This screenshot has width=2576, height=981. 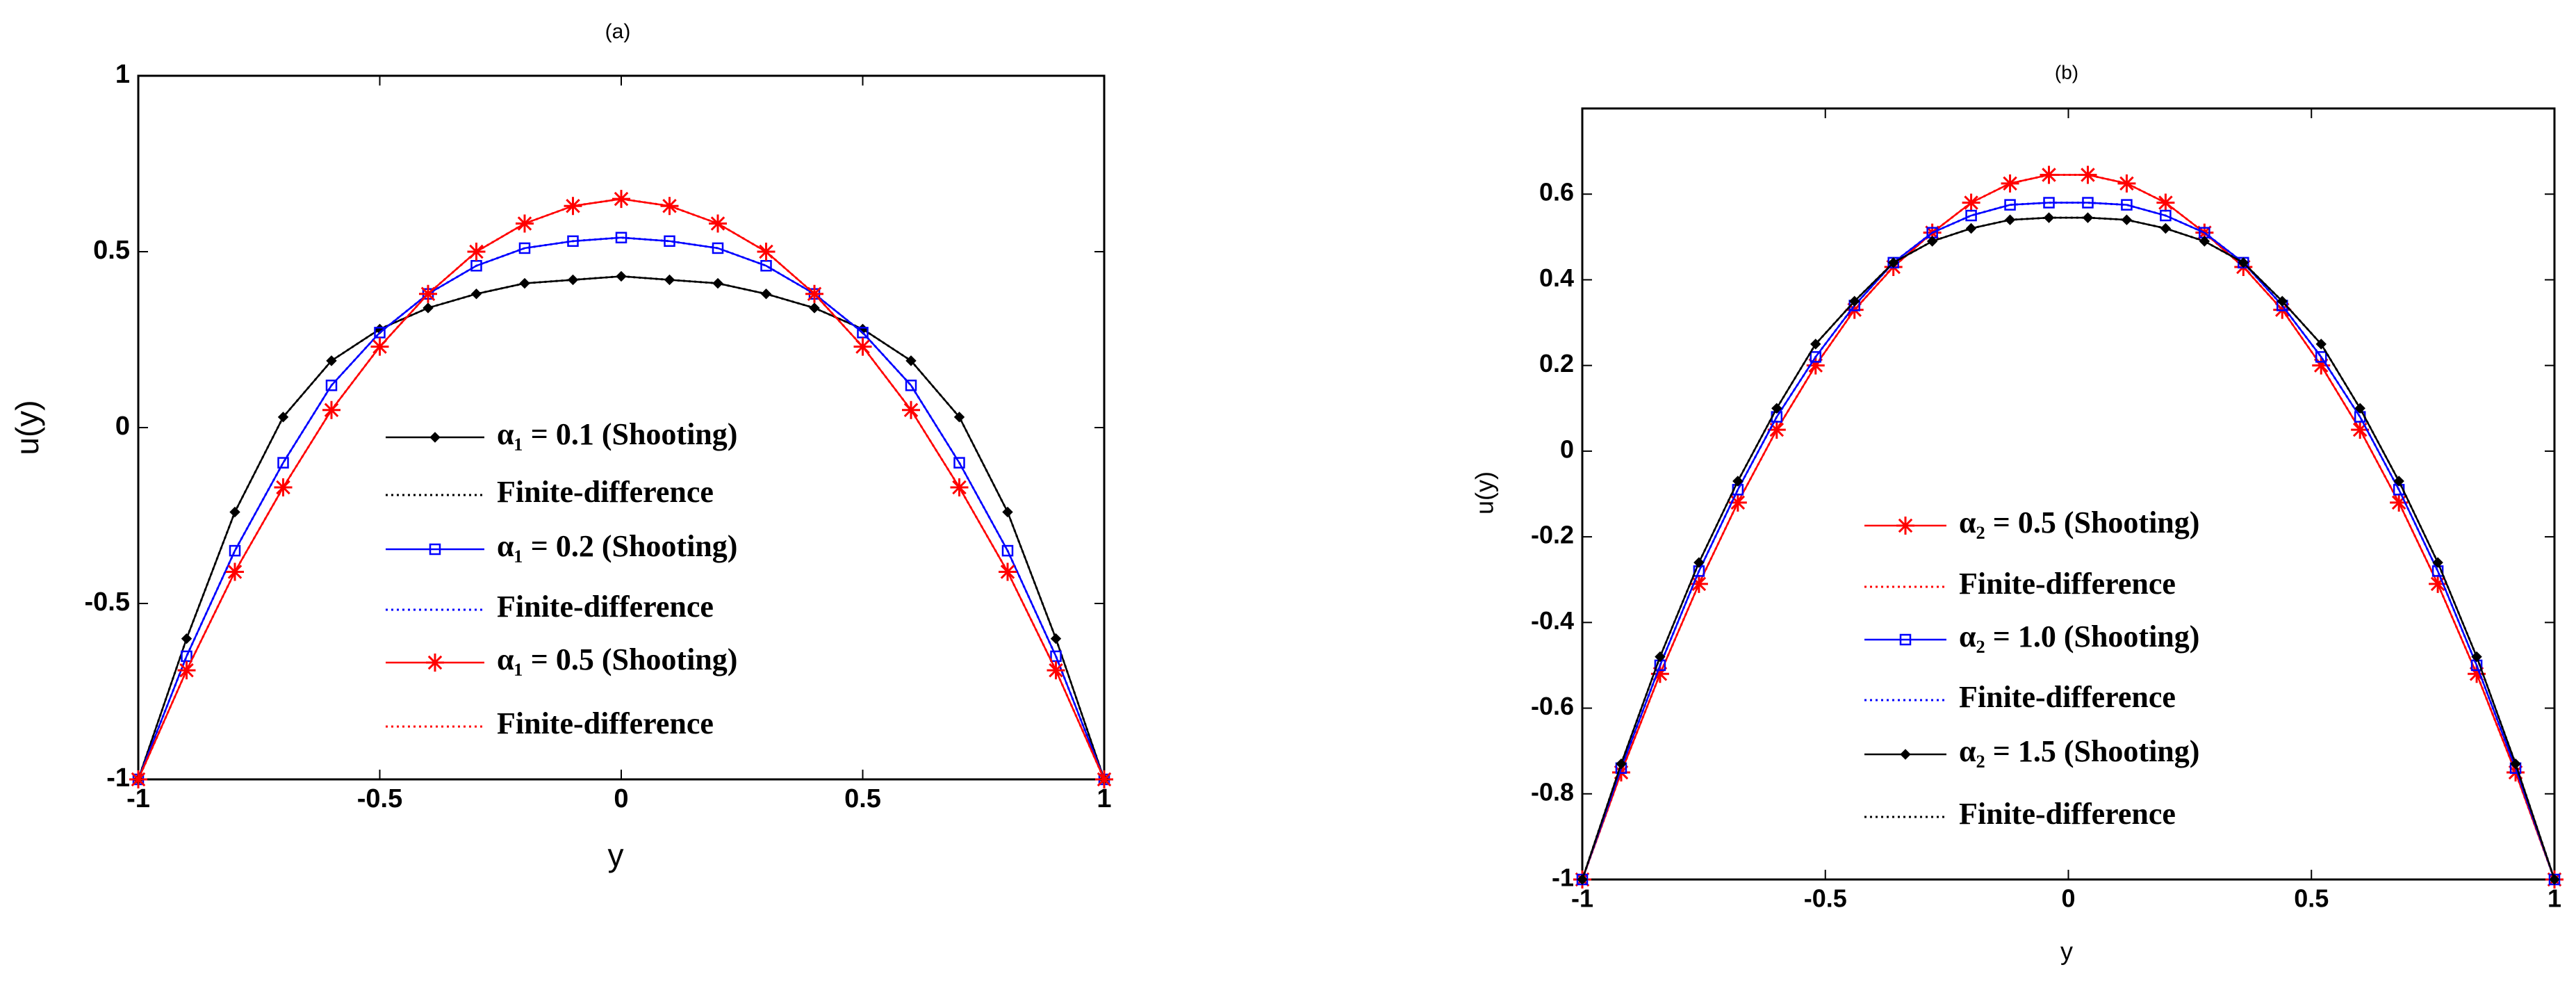 I want to click on y-tick-label: 0.2, so click(x=1556, y=363).